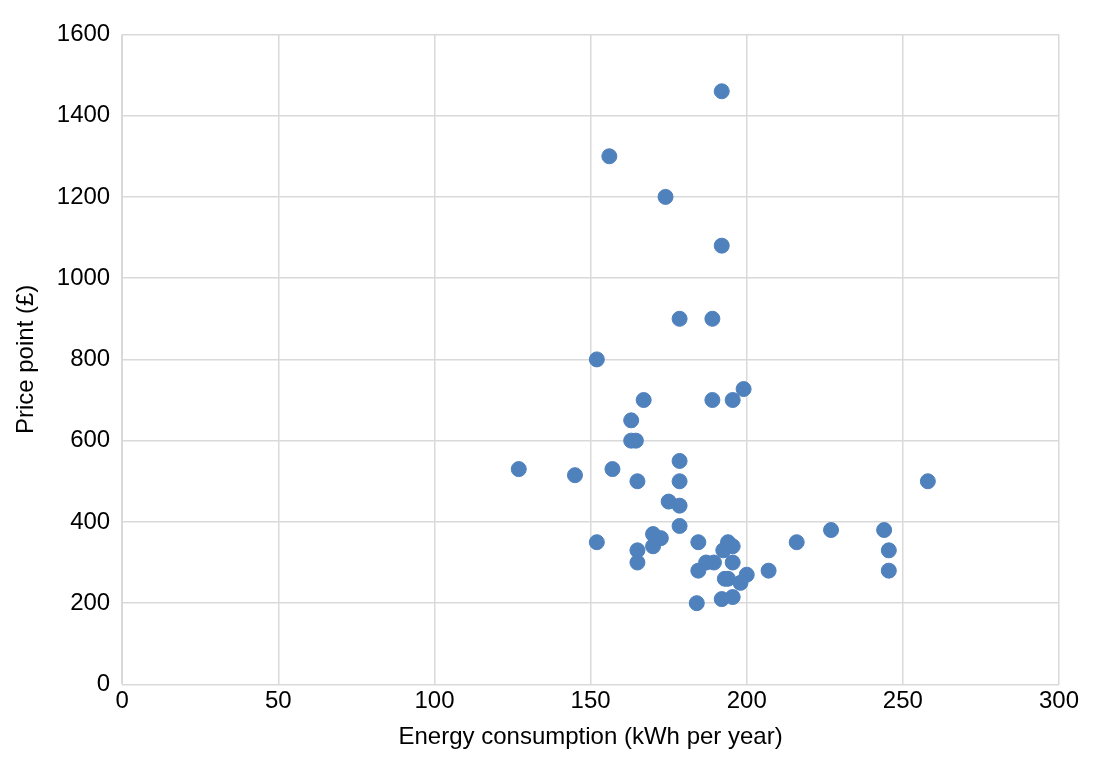 This screenshot has height=764, width=1097. Describe the element at coordinates (90, 601) in the screenshot. I see `y-tick-label: 200` at that location.